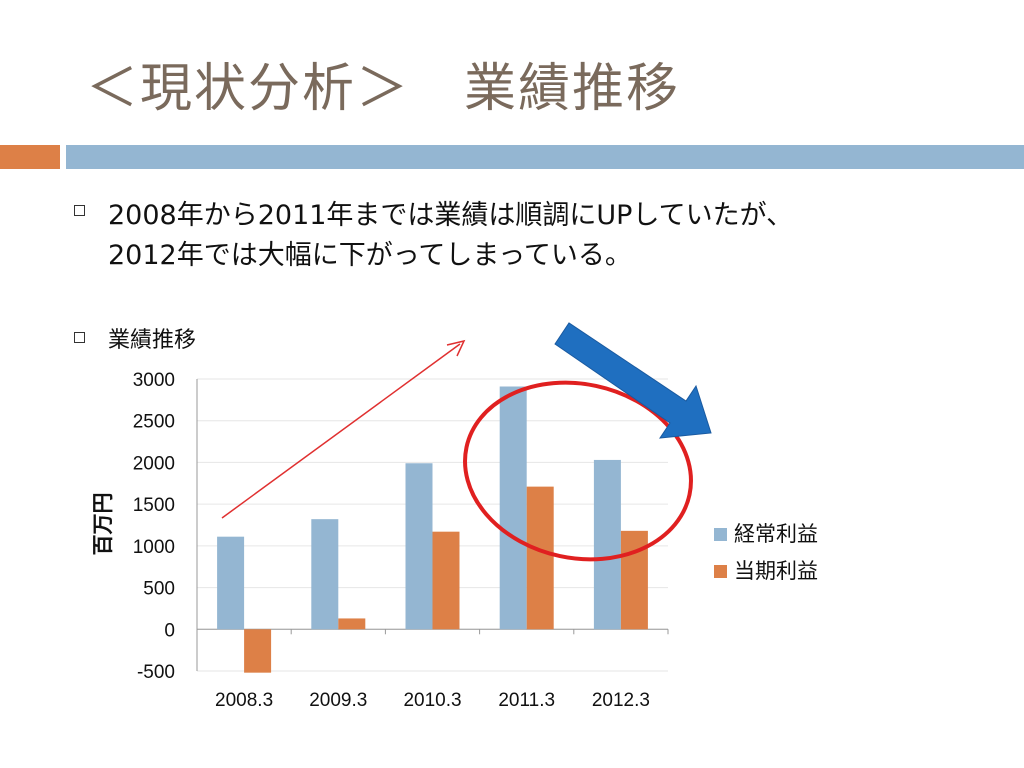 This screenshot has width=1024, height=768. I want to click on y-tick-label: 1500, so click(154, 505).